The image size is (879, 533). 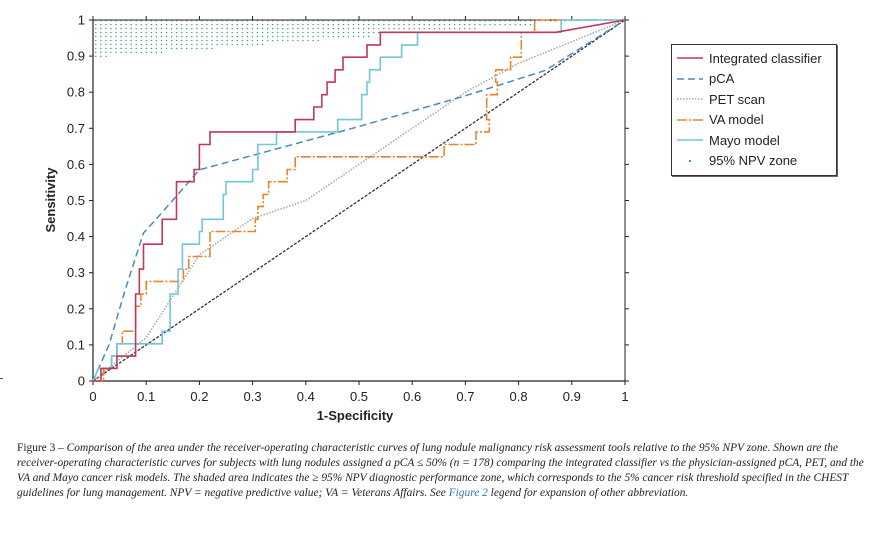 I want to click on x-tick-label: 0.5, so click(x=359, y=396).